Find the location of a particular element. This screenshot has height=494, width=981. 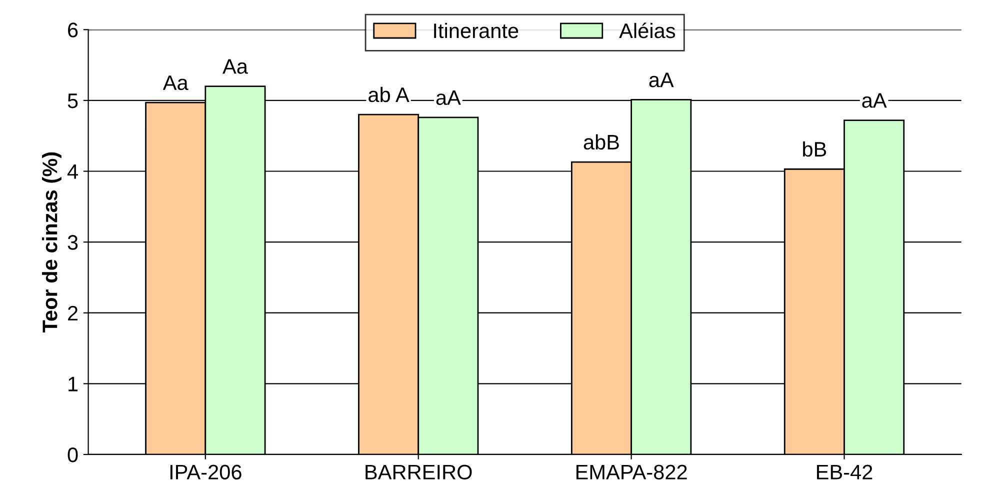

y-tick-label: 6 is located at coordinates (73, 30).